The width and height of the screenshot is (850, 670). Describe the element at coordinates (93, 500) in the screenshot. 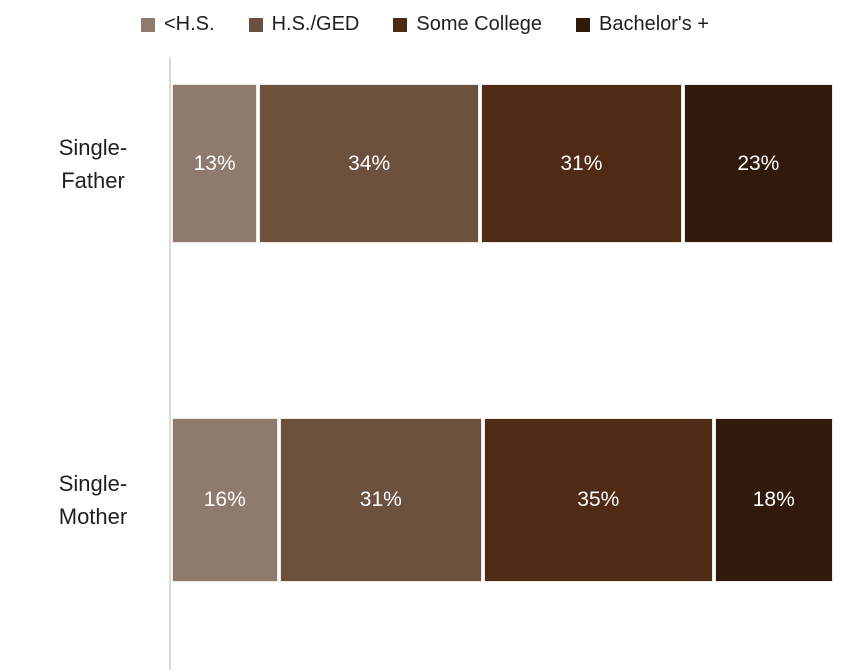

I see `category-label: Single- Mother` at that location.